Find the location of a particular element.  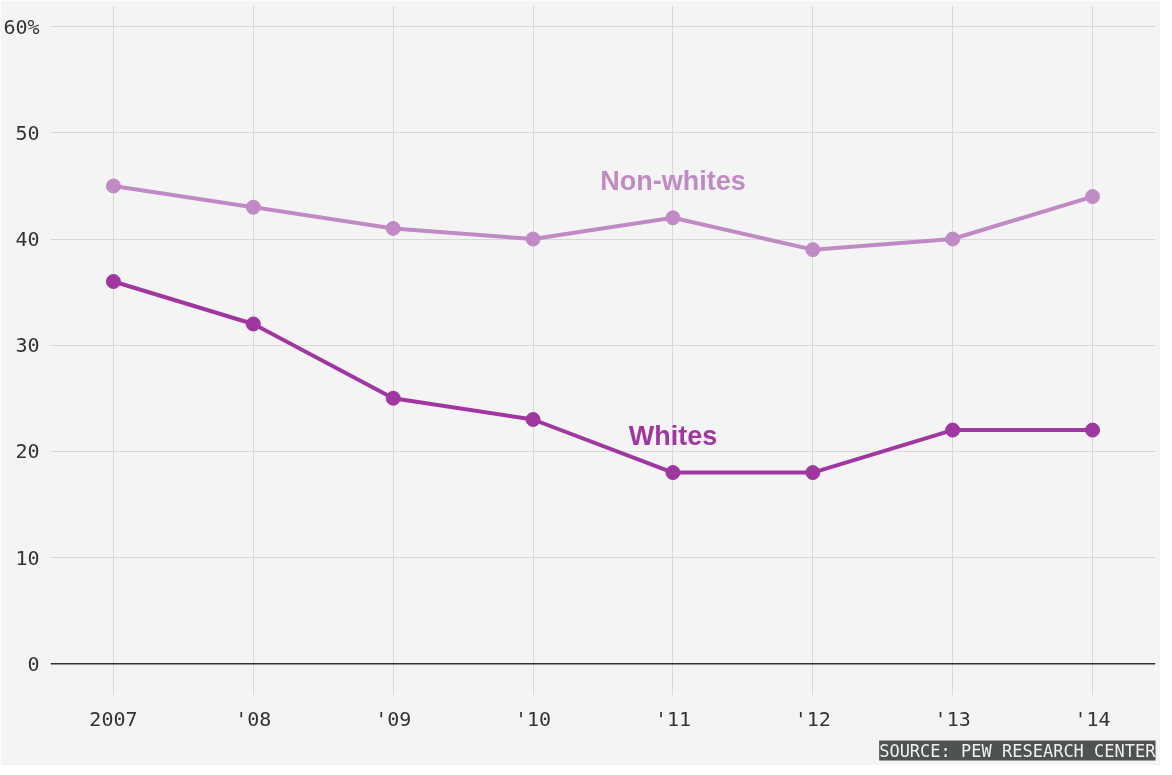

x-tick-label: '08 is located at coordinates (253, 718).